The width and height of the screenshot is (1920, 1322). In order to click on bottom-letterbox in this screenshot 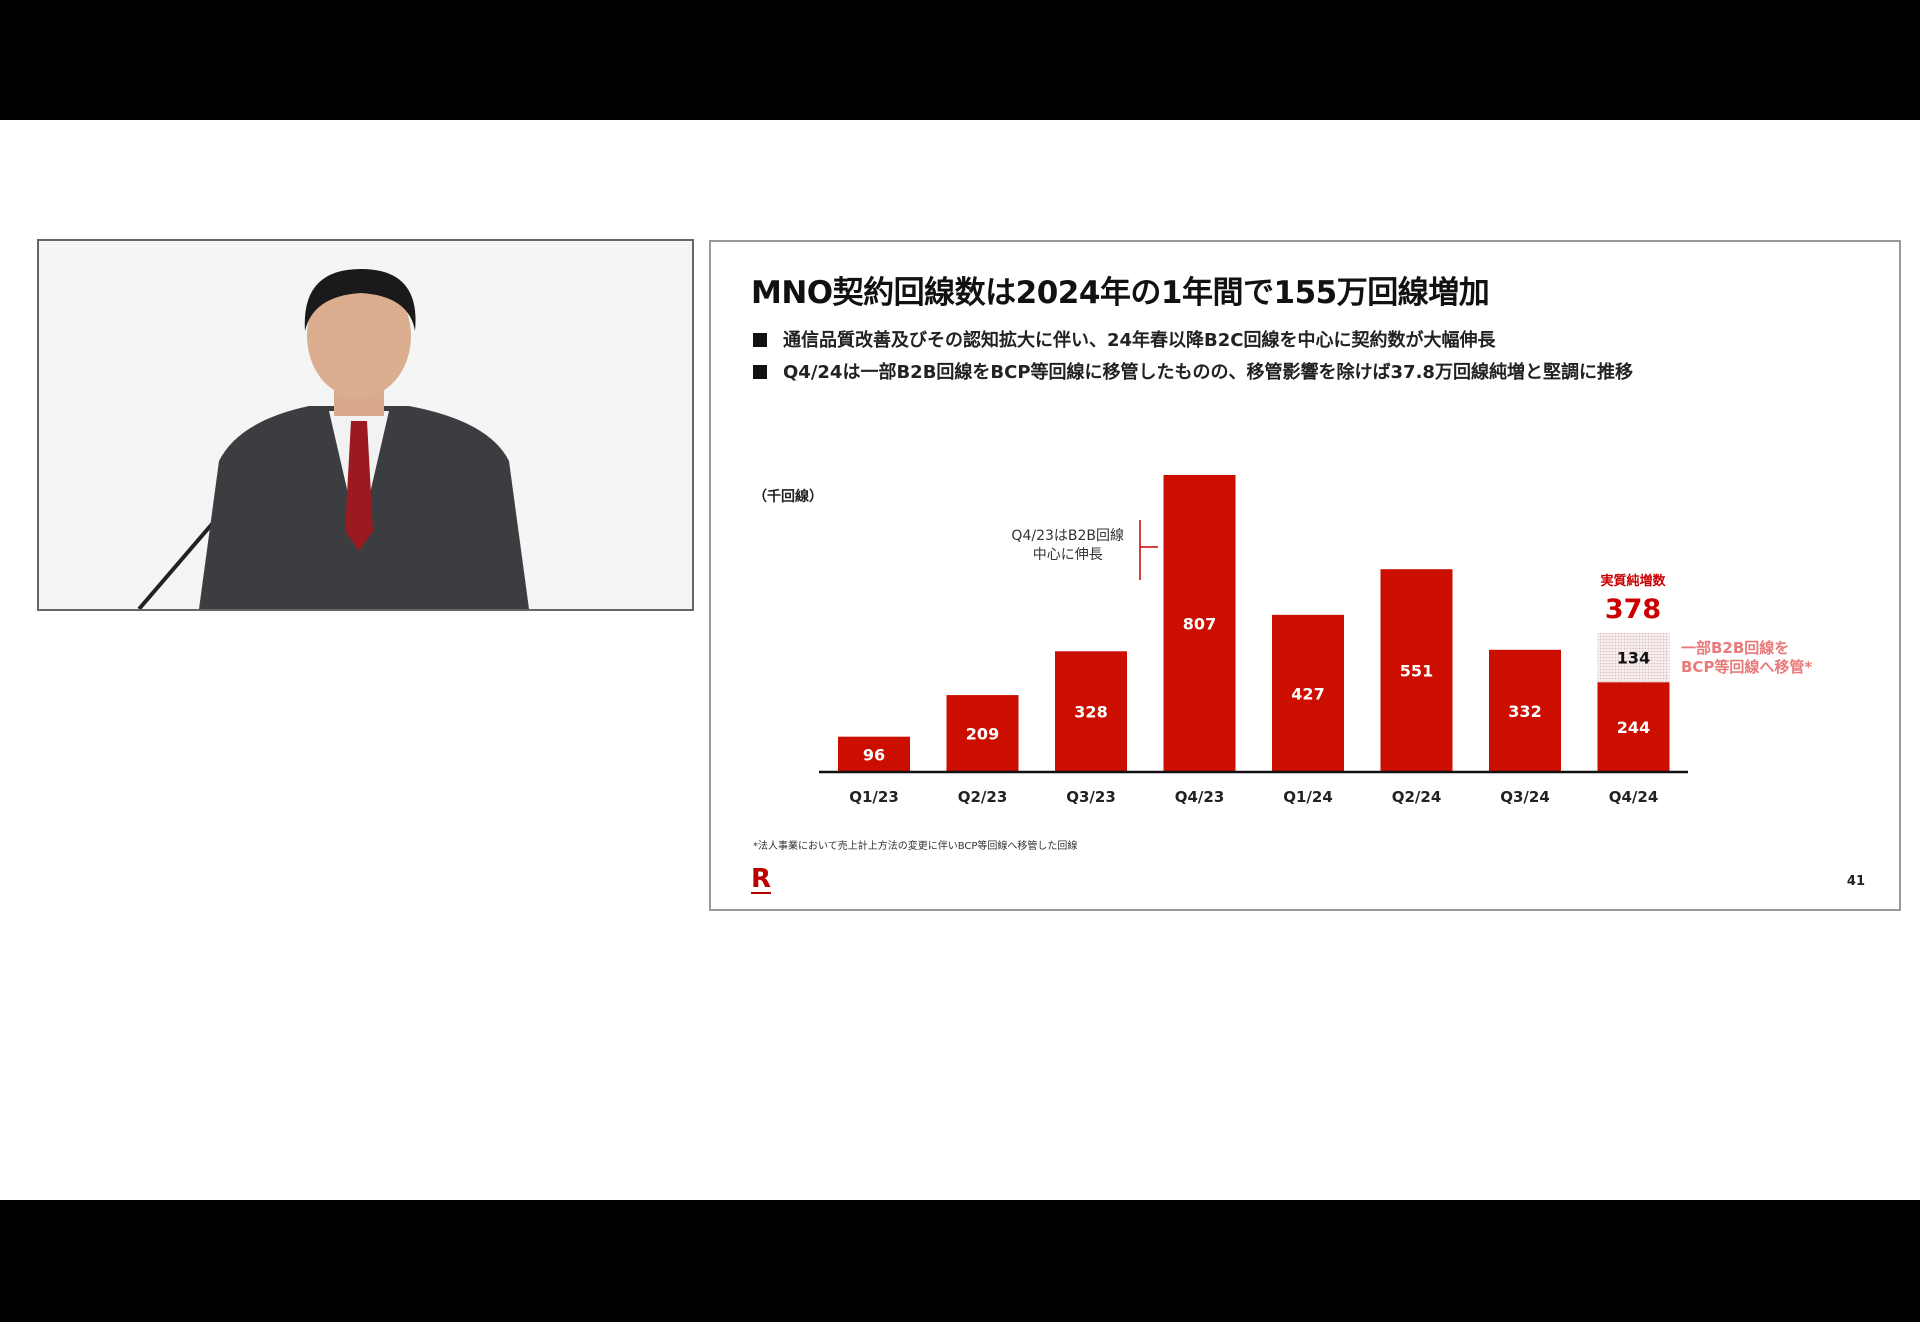, I will do `click(960, 1261)`.